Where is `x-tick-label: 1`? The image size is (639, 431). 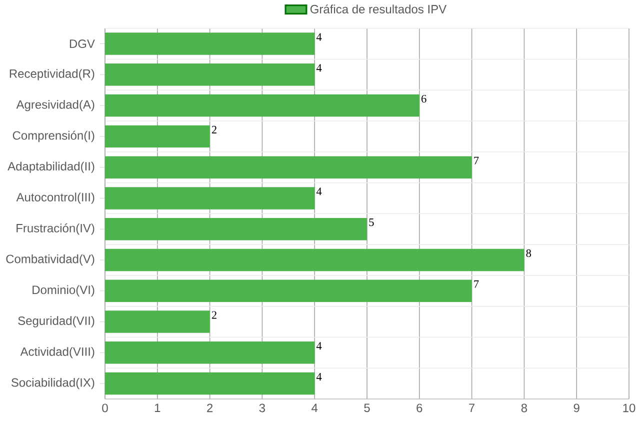 x-tick-label: 1 is located at coordinates (157, 408).